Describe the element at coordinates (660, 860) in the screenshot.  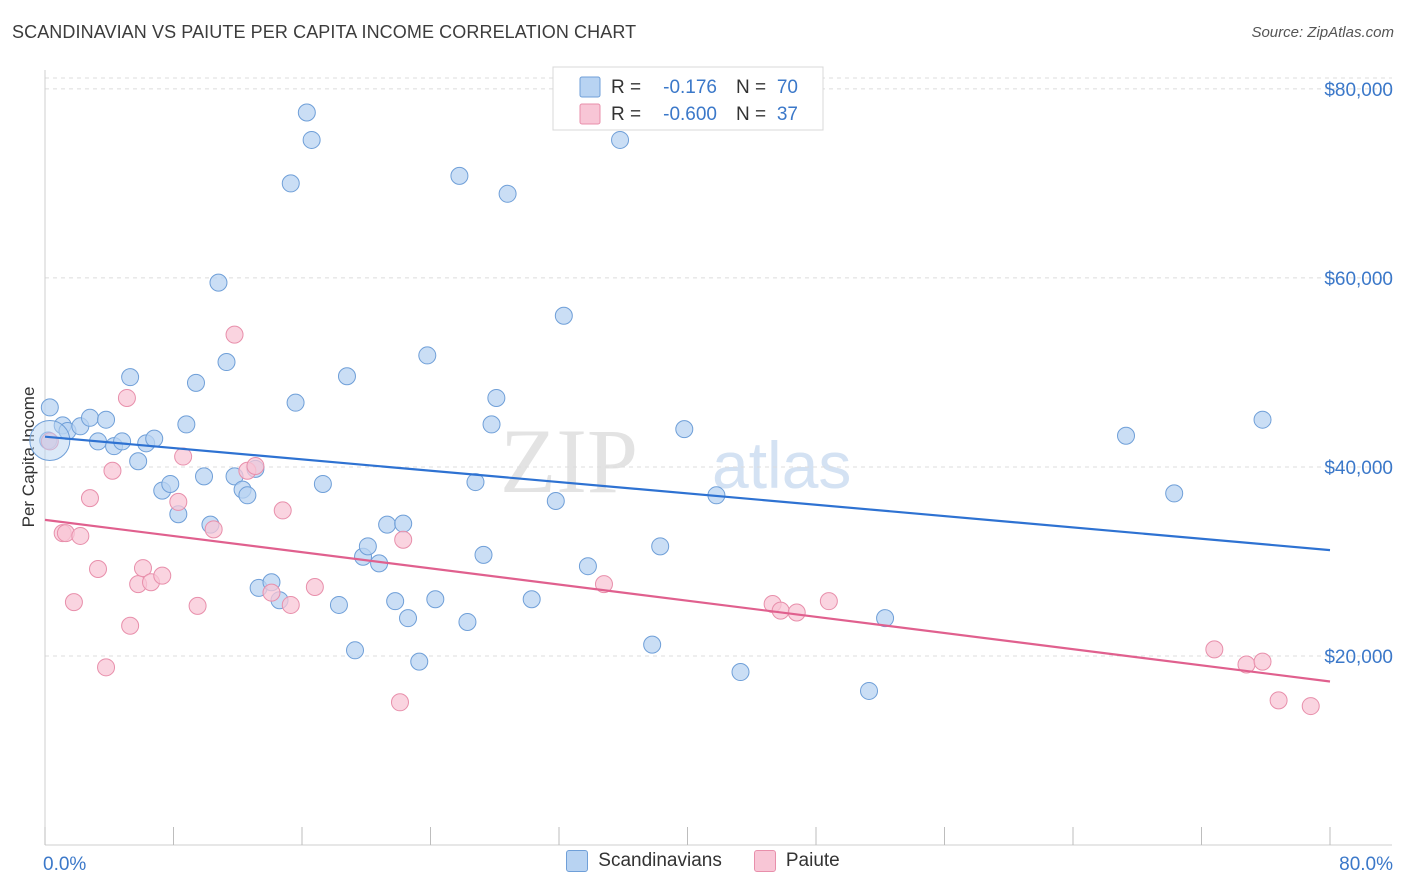
I see `legend-label-scandinavians: Scandinavians` at that location.